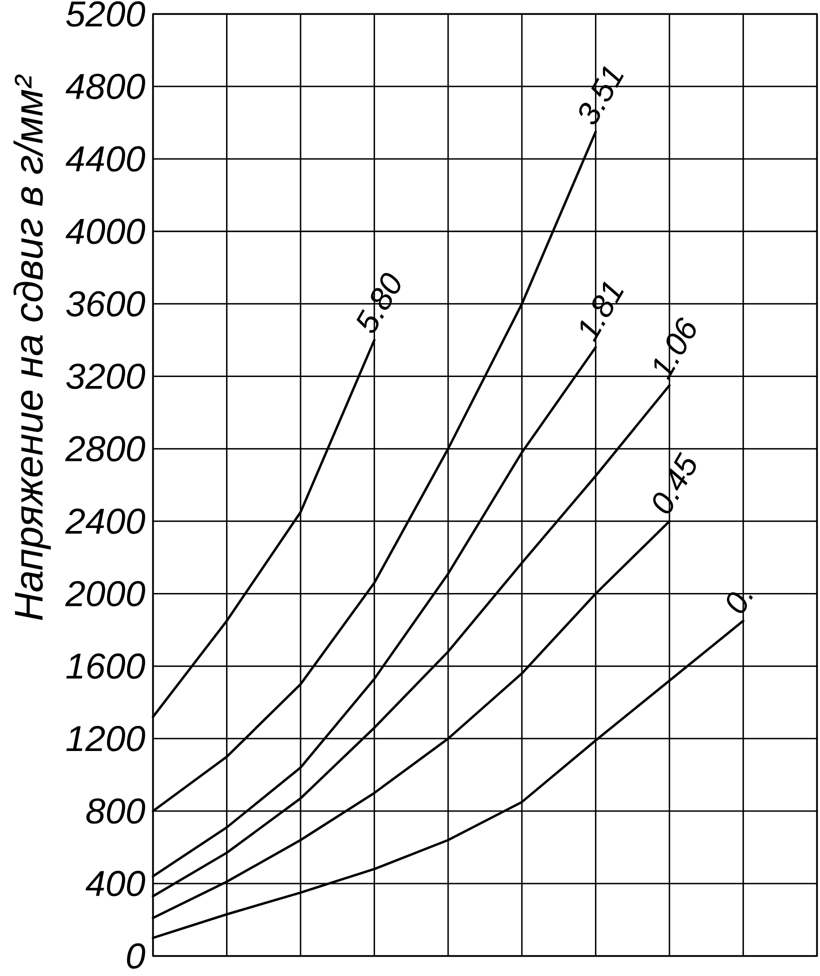  What do you see at coordinates (106, 304) in the screenshot?
I see `y-tick-label: 3600` at bounding box center [106, 304].